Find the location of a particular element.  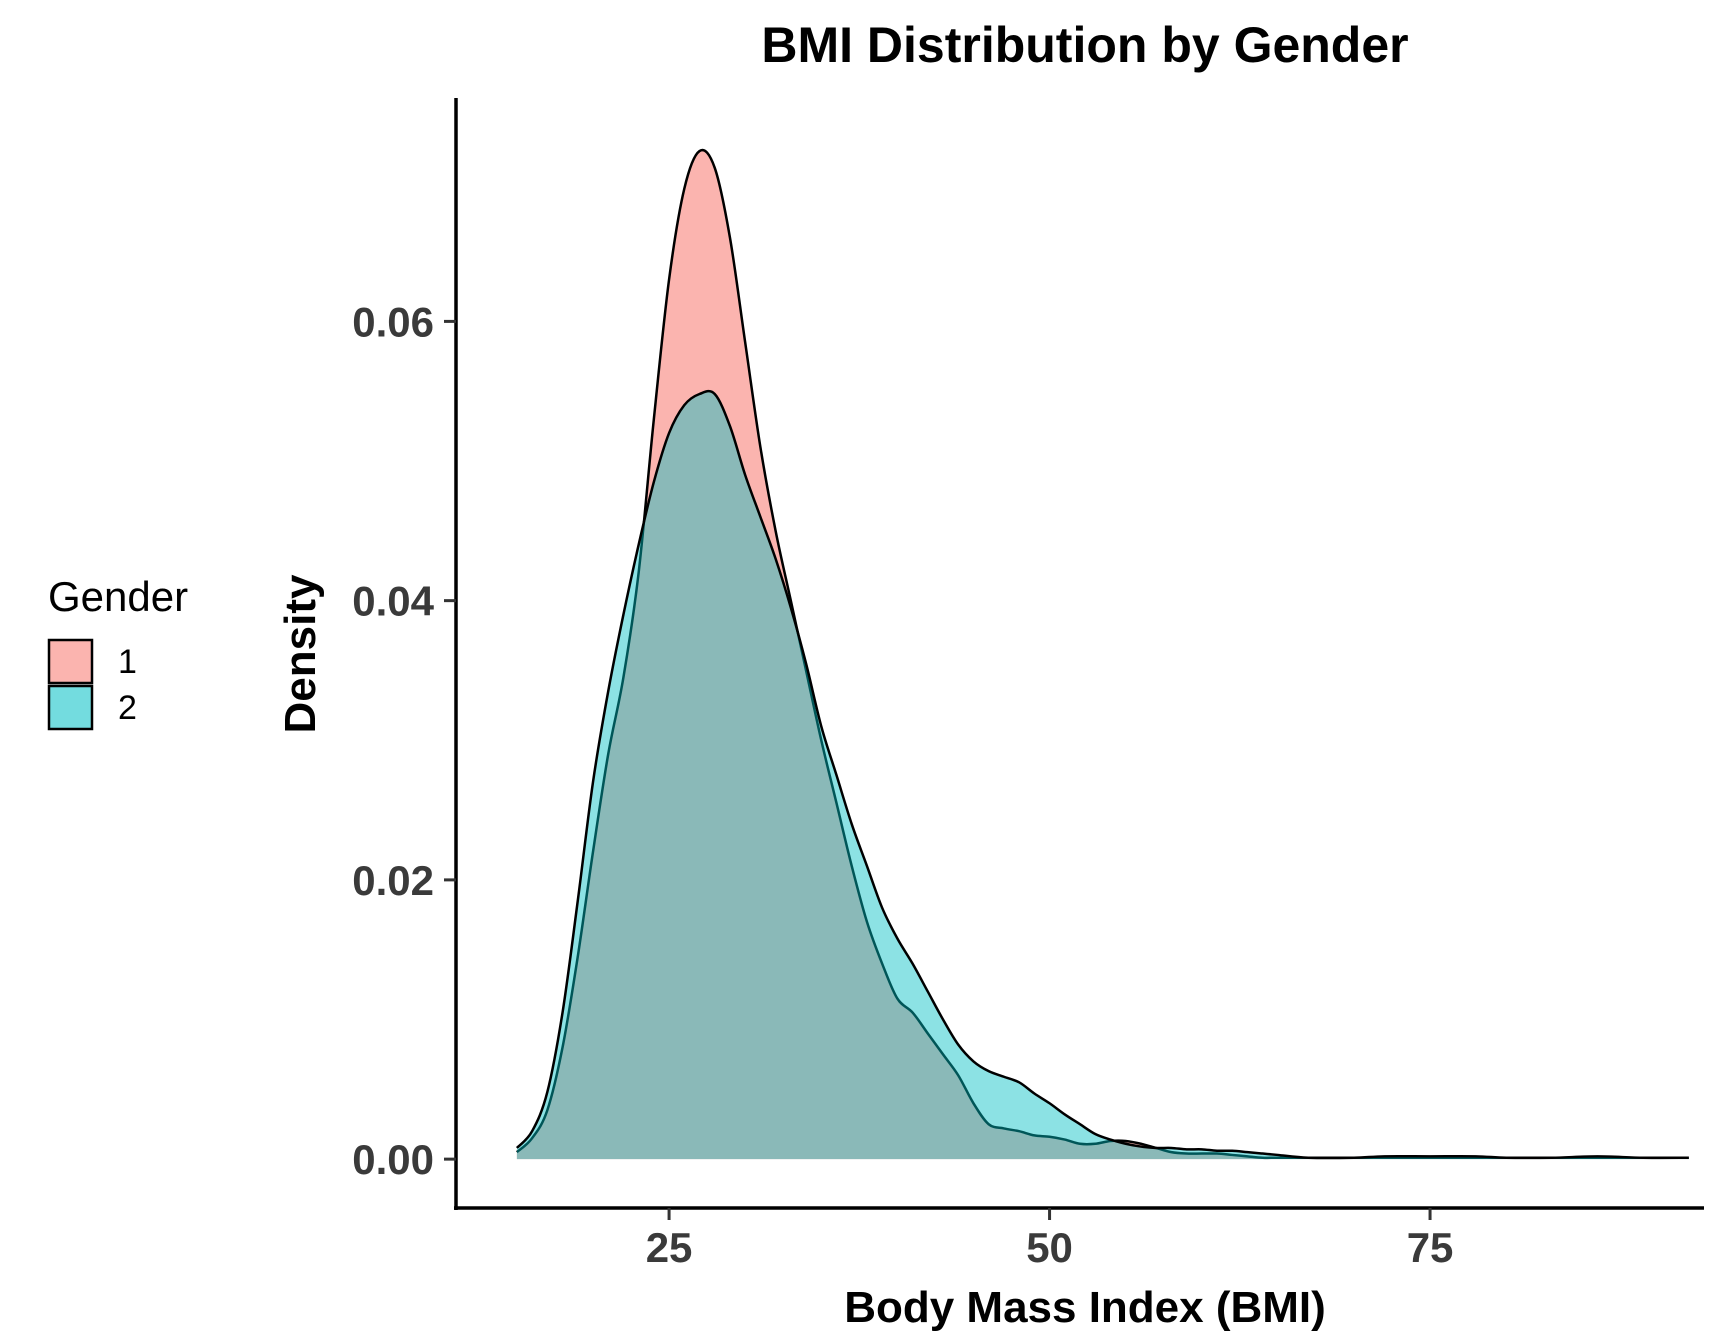

legend: Gender 12 is located at coordinates (117, 652).